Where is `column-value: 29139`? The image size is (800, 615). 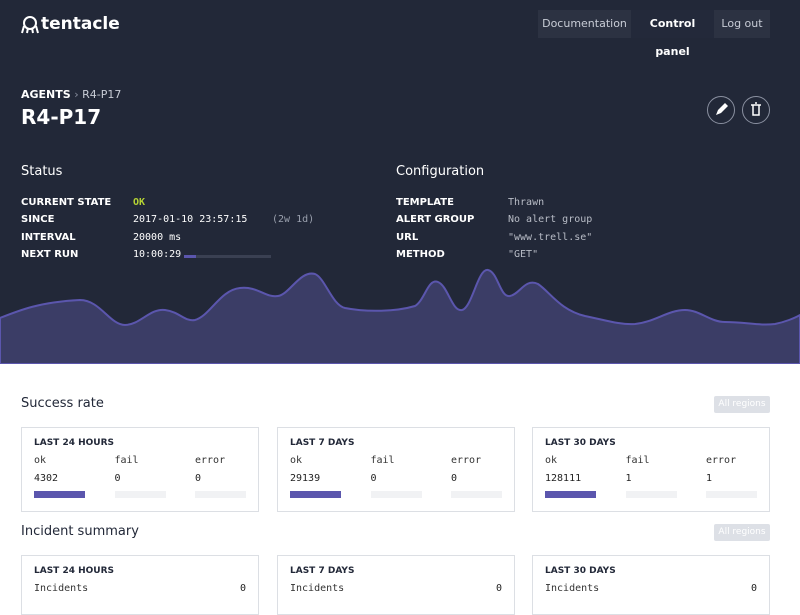
column-value: 29139 is located at coordinates (305, 478).